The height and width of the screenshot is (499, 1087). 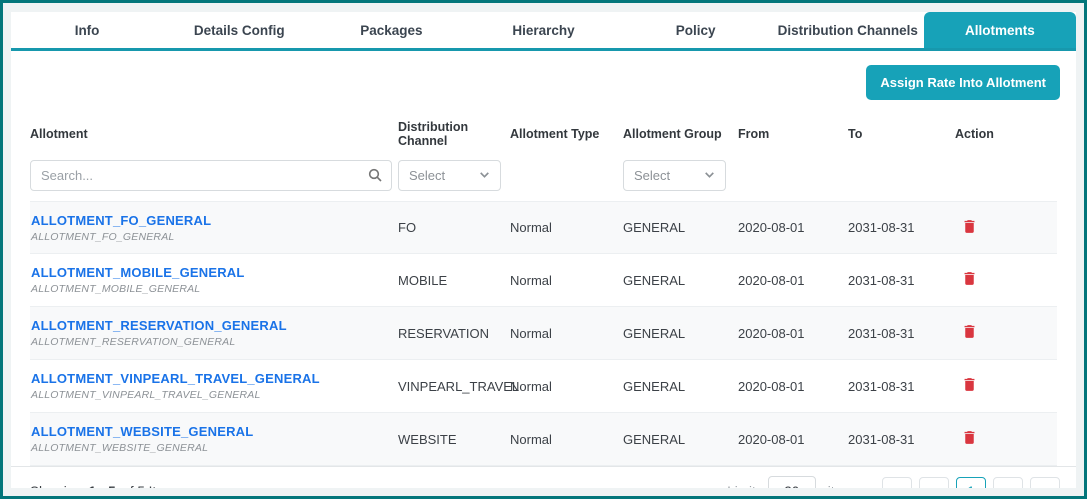 What do you see at coordinates (897, 482) in the screenshot?
I see `first-page-button: «` at bounding box center [897, 482].